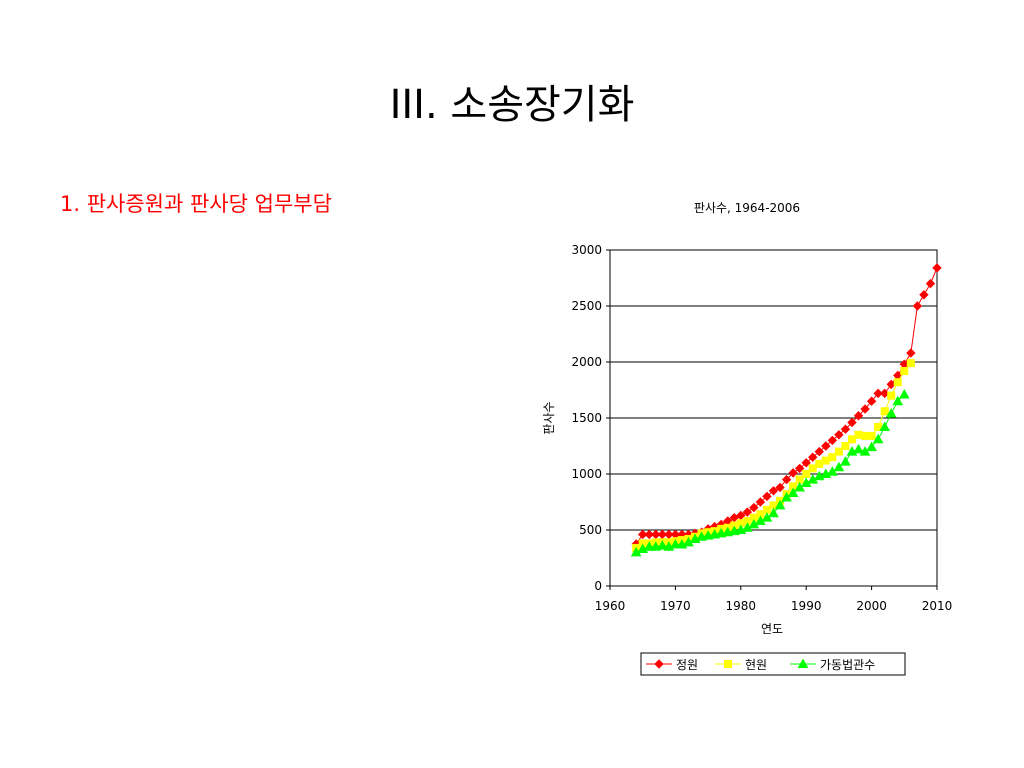 This screenshot has width=1024, height=768. What do you see at coordinates (937, 606) in the screenshot?
I see `x-tick-label: 2010` at bounding box center [937, 606].